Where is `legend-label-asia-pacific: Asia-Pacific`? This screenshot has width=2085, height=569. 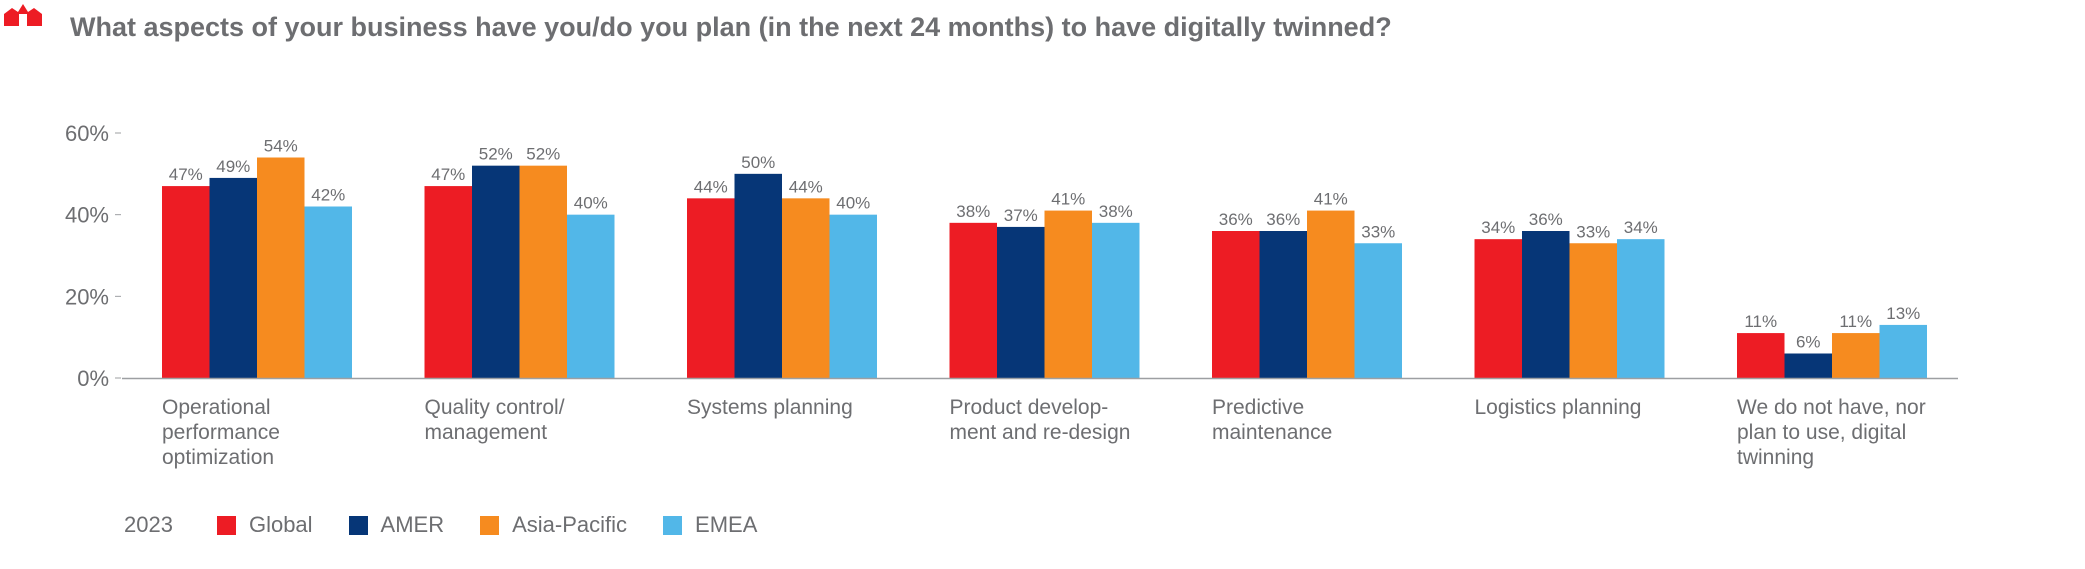
legend-label-asia-pacific: Asia-Pacific is located at coordinates (570, 524).